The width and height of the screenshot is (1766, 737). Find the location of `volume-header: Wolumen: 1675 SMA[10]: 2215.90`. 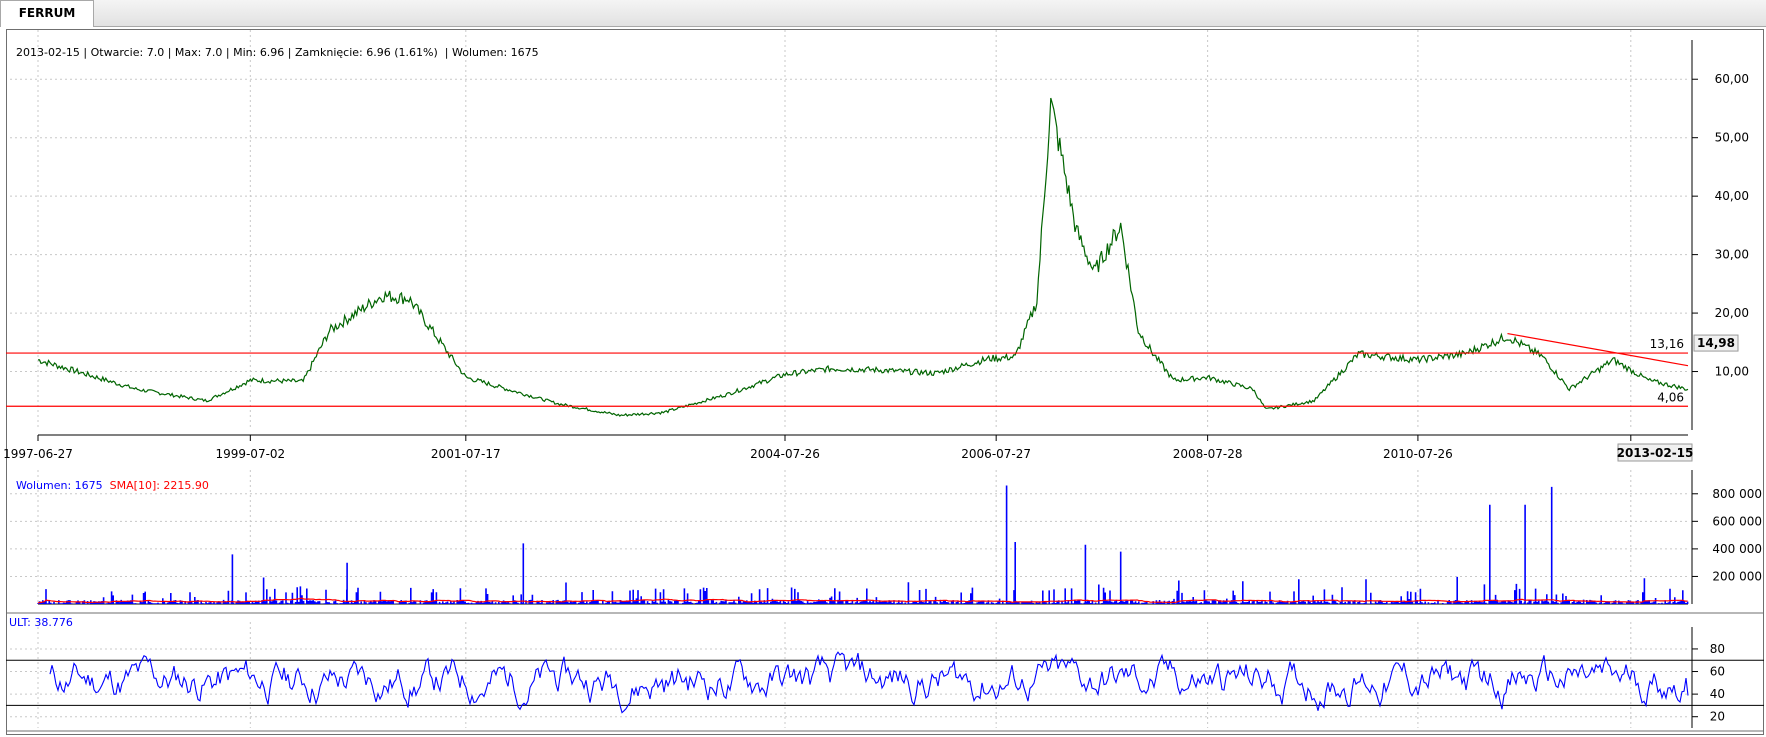

volume-header: Wolumen: 1675 SMA[10]: 2215.90 is located at coordinates (109, 479).